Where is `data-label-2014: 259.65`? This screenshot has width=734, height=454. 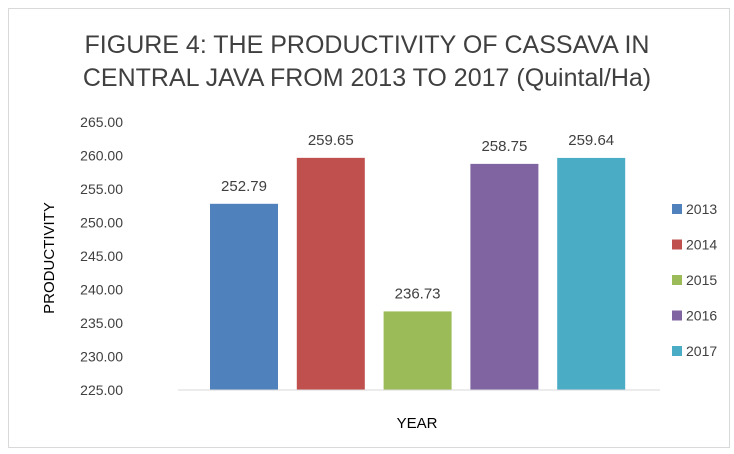
data-label-2014: 259.65 is located at coordinates (331, 140).